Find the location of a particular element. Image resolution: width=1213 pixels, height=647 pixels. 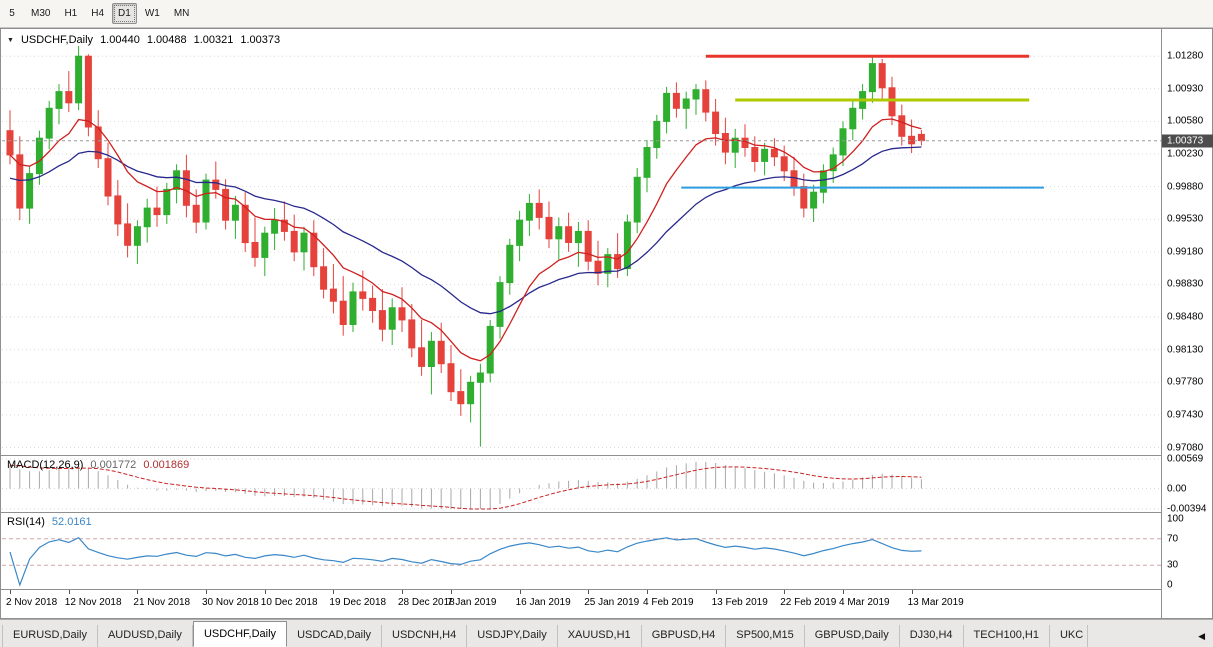

ohlc-low-value: 1.00321 is located at coordinates (213, 40).